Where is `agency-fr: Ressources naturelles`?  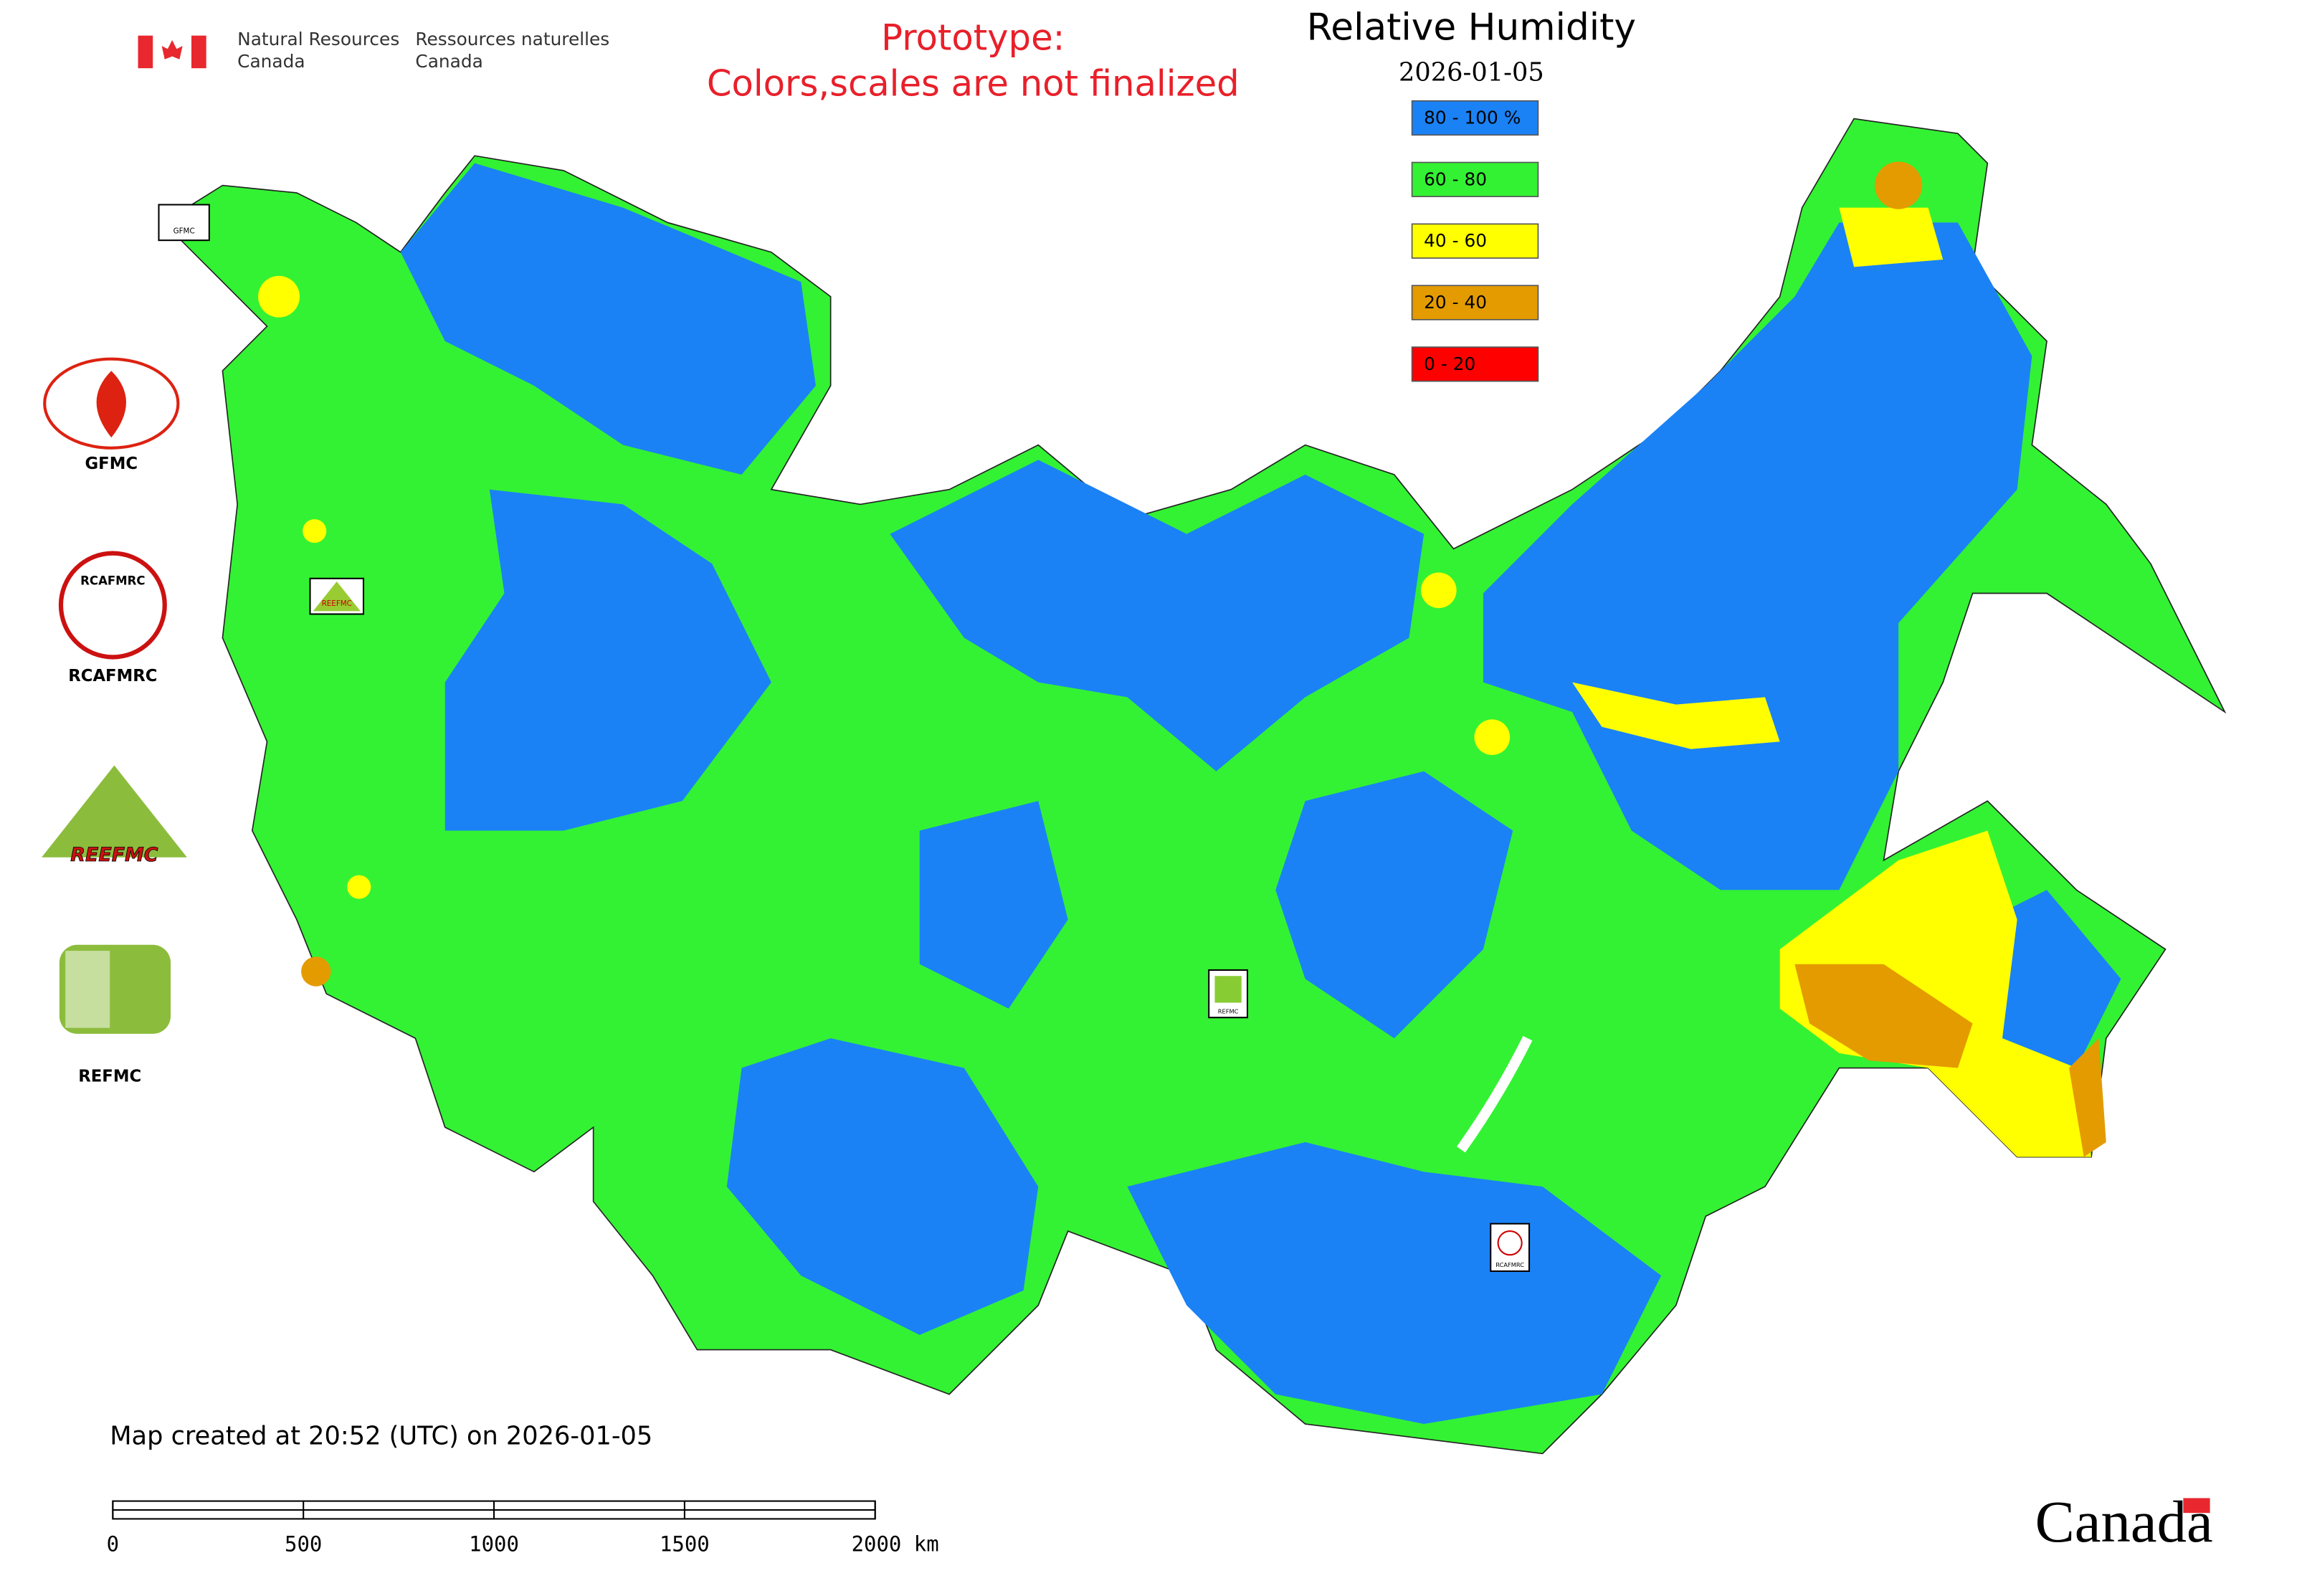
agency-fr: Ressources naturelles is located at coordinates (512, 39).